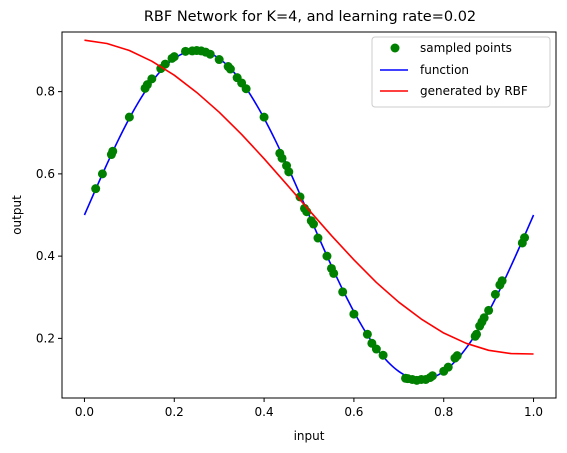 Image resolution: width=567 pixels, height=453 pixels. What do you see at coordinates (443, 412) in the screenshot?
I see `x-tick-label: 0.8` at bounding box center [443, 412].